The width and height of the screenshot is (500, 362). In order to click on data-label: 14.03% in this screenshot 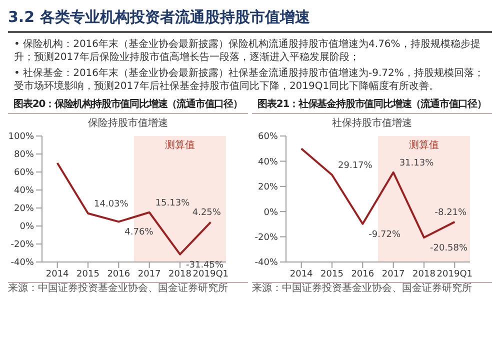, I will do `click(111, 204)`.